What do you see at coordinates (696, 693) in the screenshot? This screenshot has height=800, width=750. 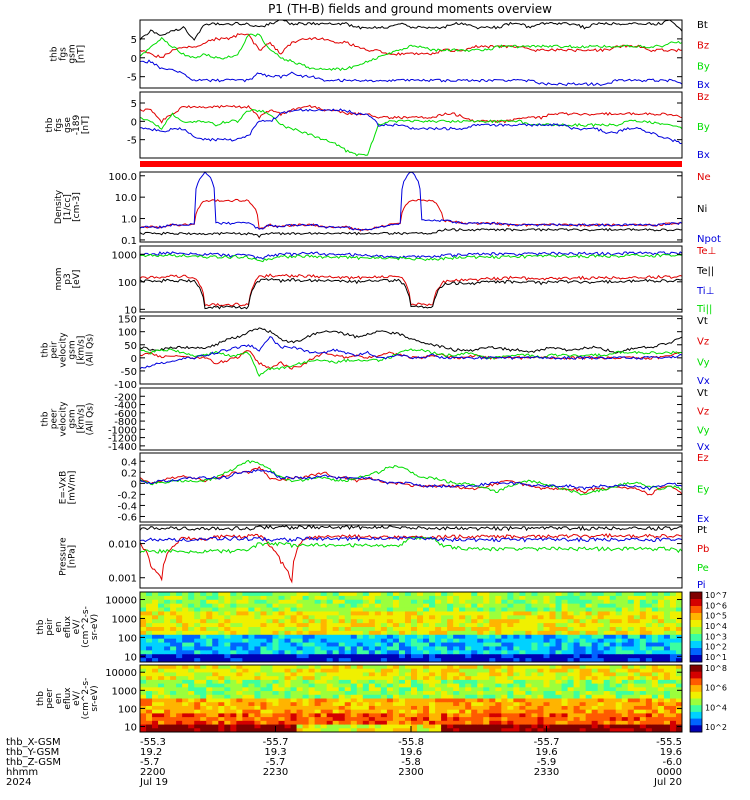 I see `colorbar-segment` at bounding box center [696, 693].